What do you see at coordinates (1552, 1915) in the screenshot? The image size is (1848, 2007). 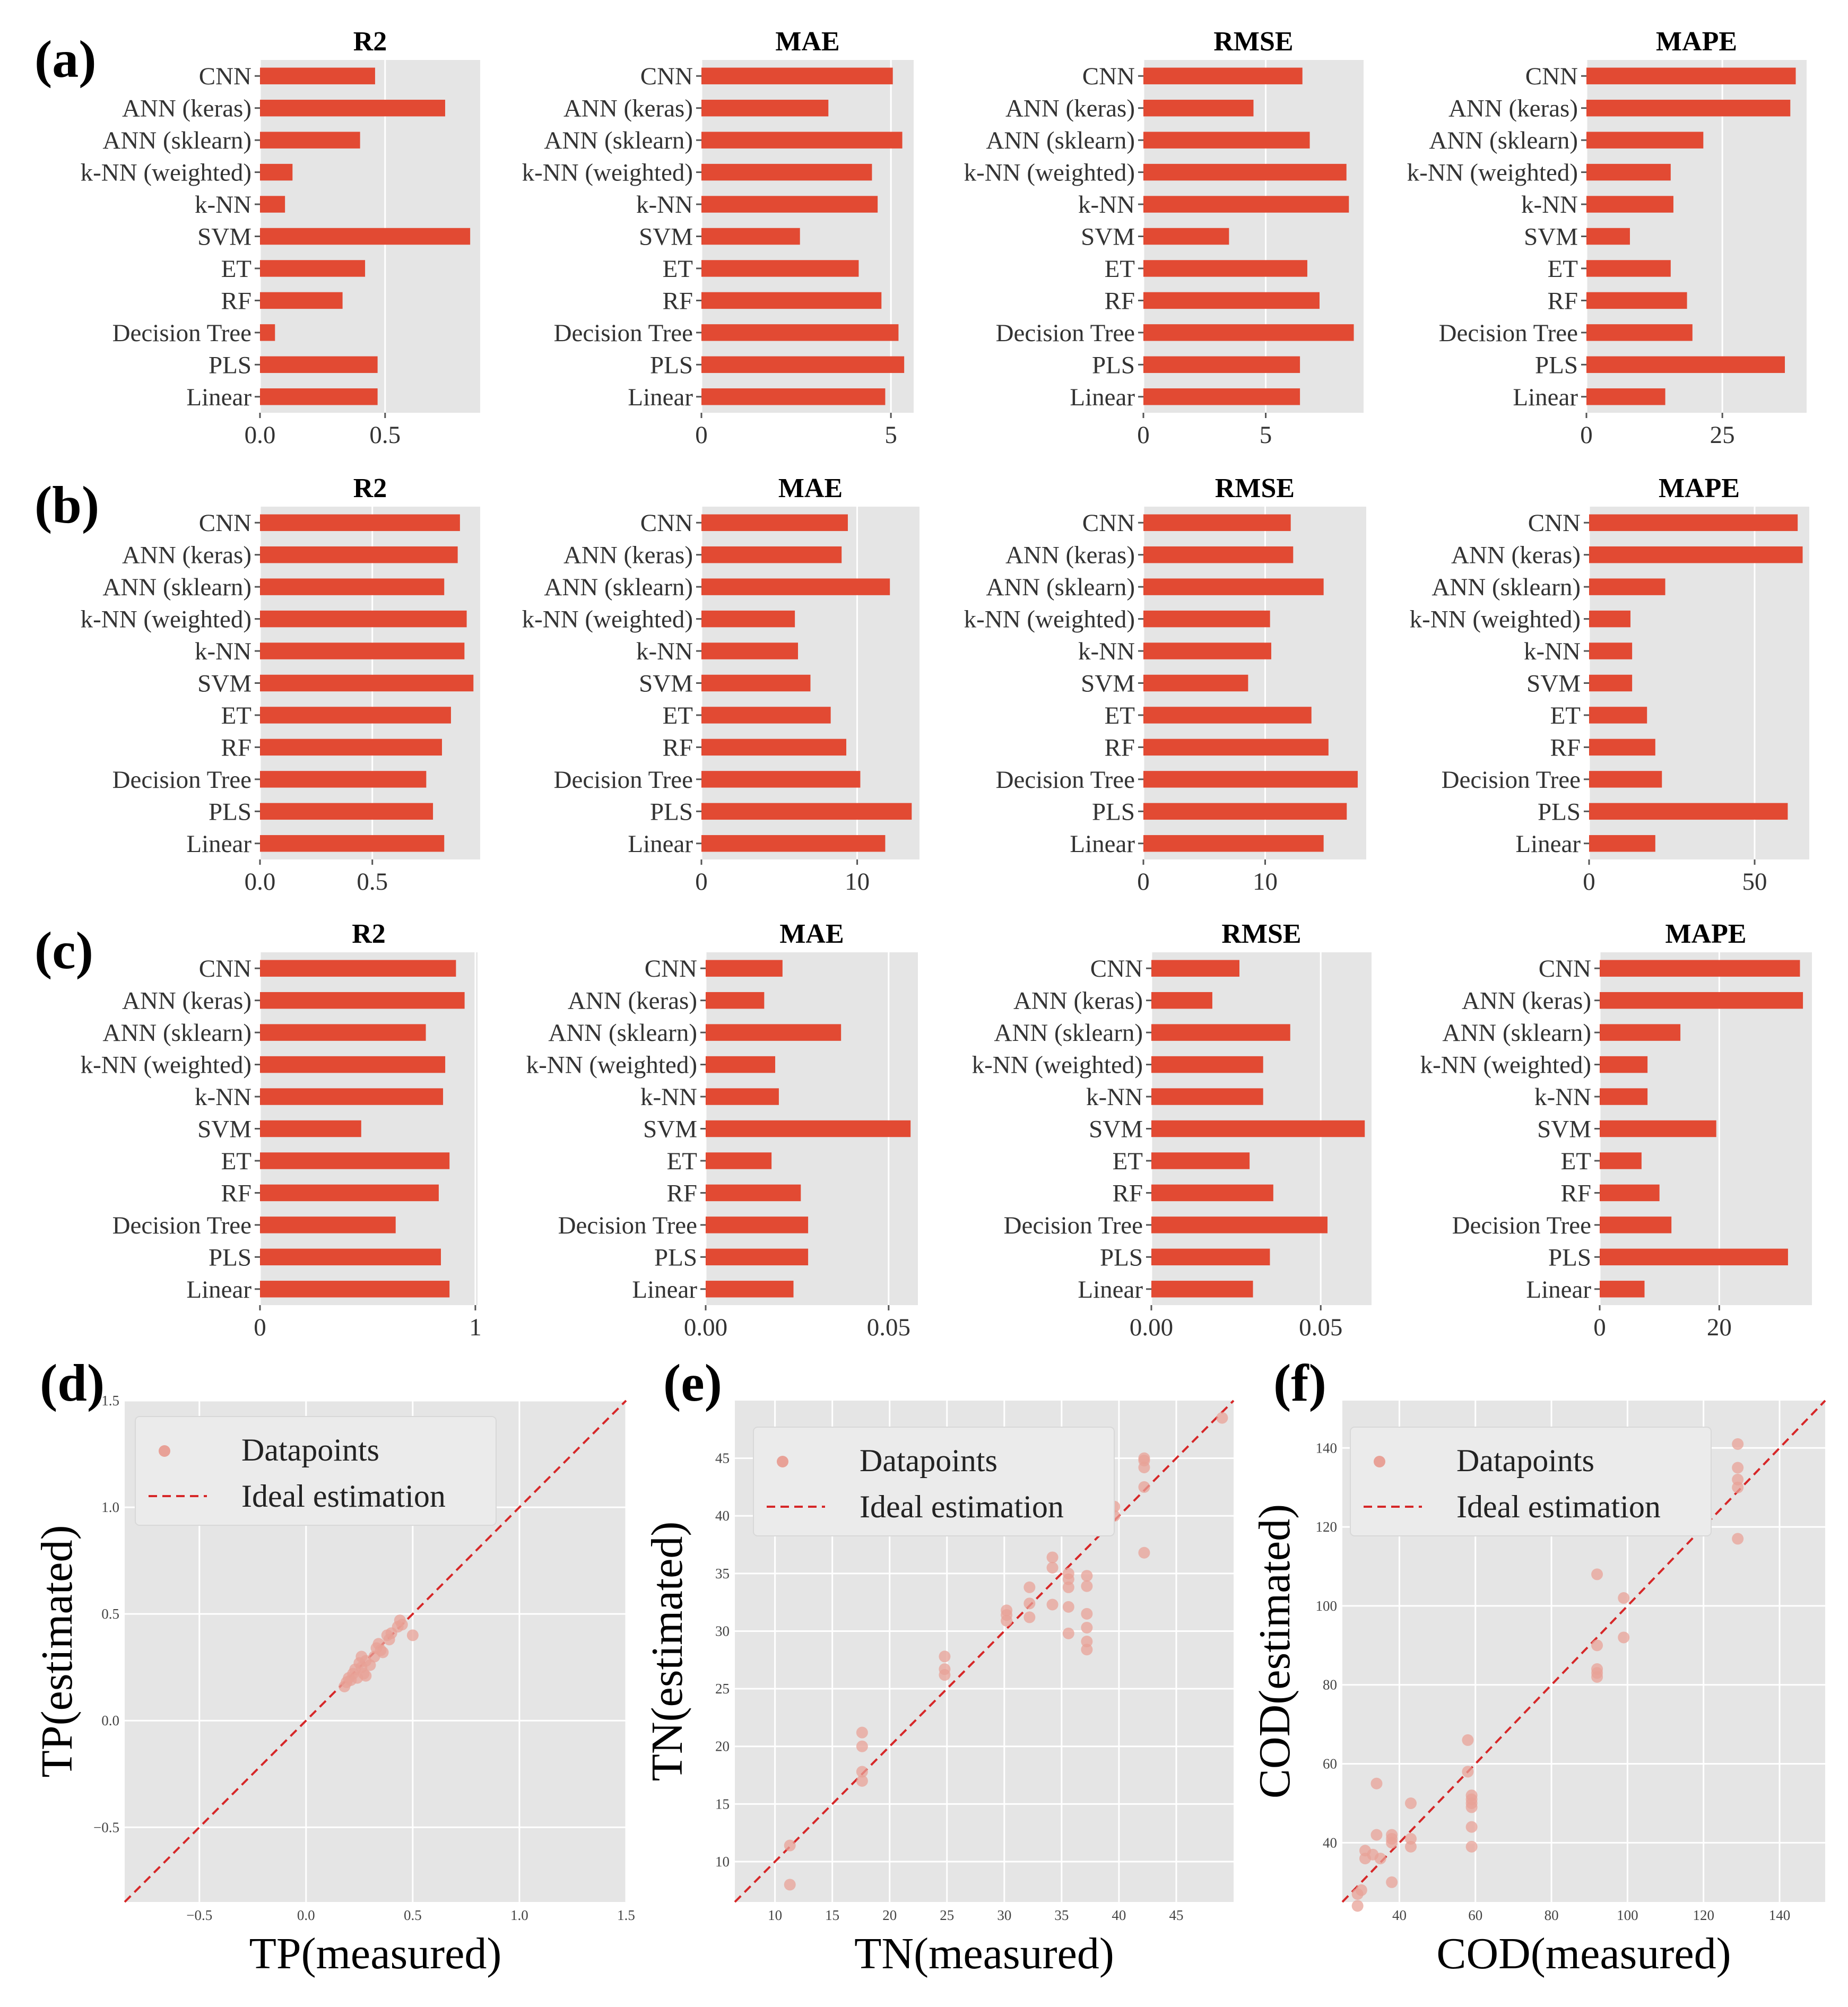 I see `x-tick-label: 80` at bounding box center [1552, 1915].